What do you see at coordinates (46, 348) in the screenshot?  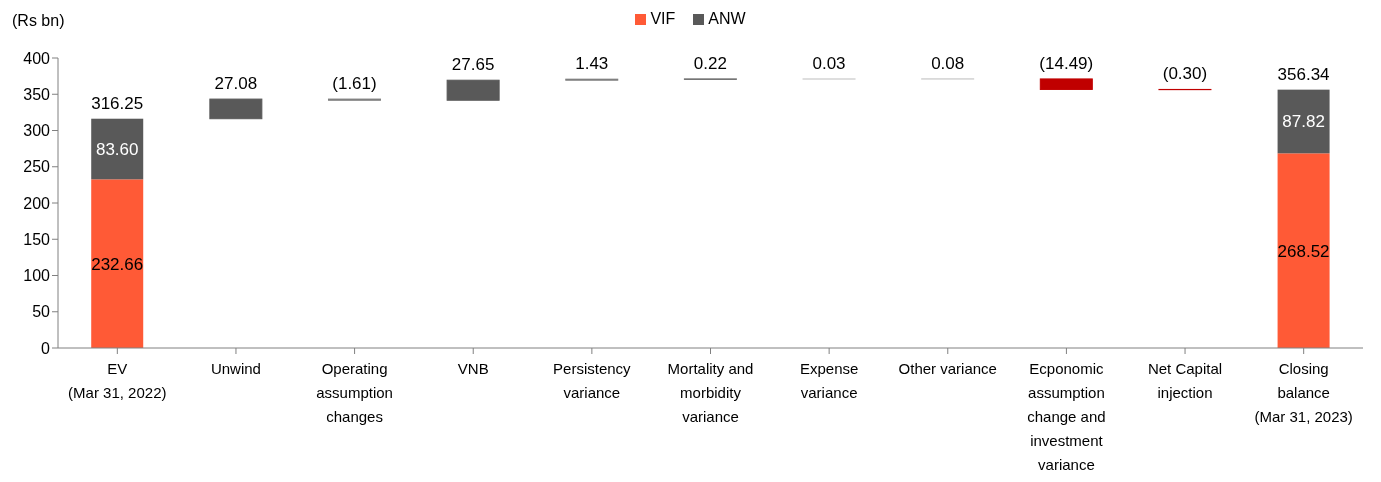 I see `y-tick-label: 0` at bounding box center [46, 348].